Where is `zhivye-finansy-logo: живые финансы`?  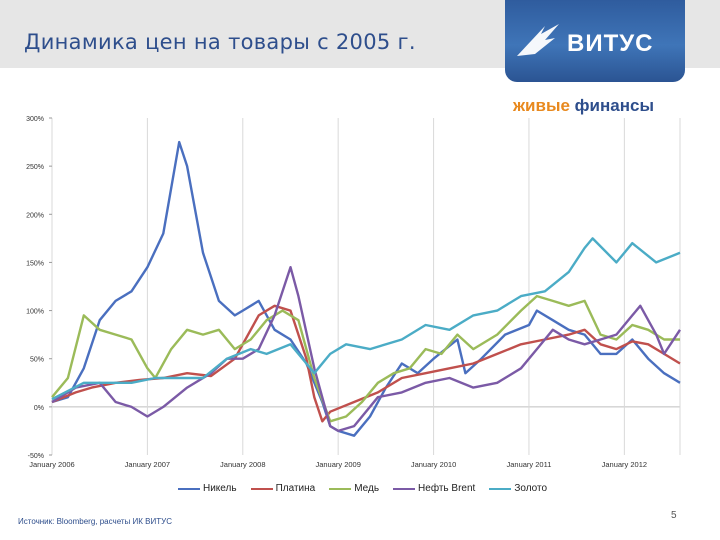 zhivye-finansy-logo: живые финансы is located at coordinates (583, 106).